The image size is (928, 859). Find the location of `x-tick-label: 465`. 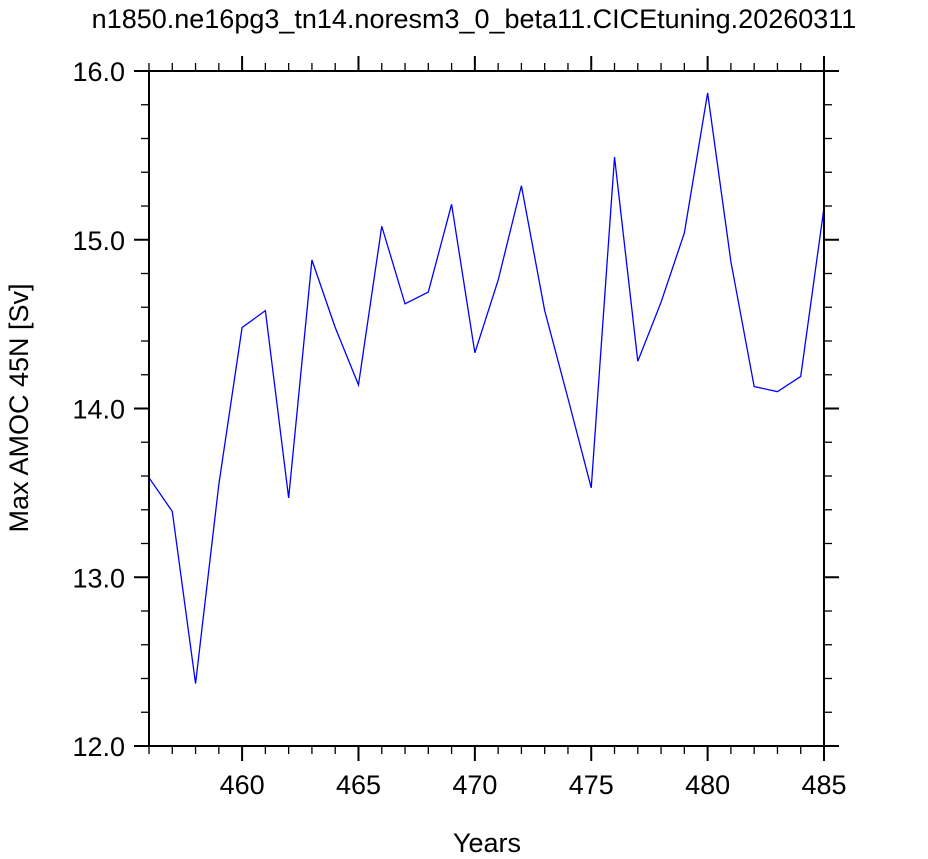

x-tick-label: 465 is located at coordinates (358, 785).